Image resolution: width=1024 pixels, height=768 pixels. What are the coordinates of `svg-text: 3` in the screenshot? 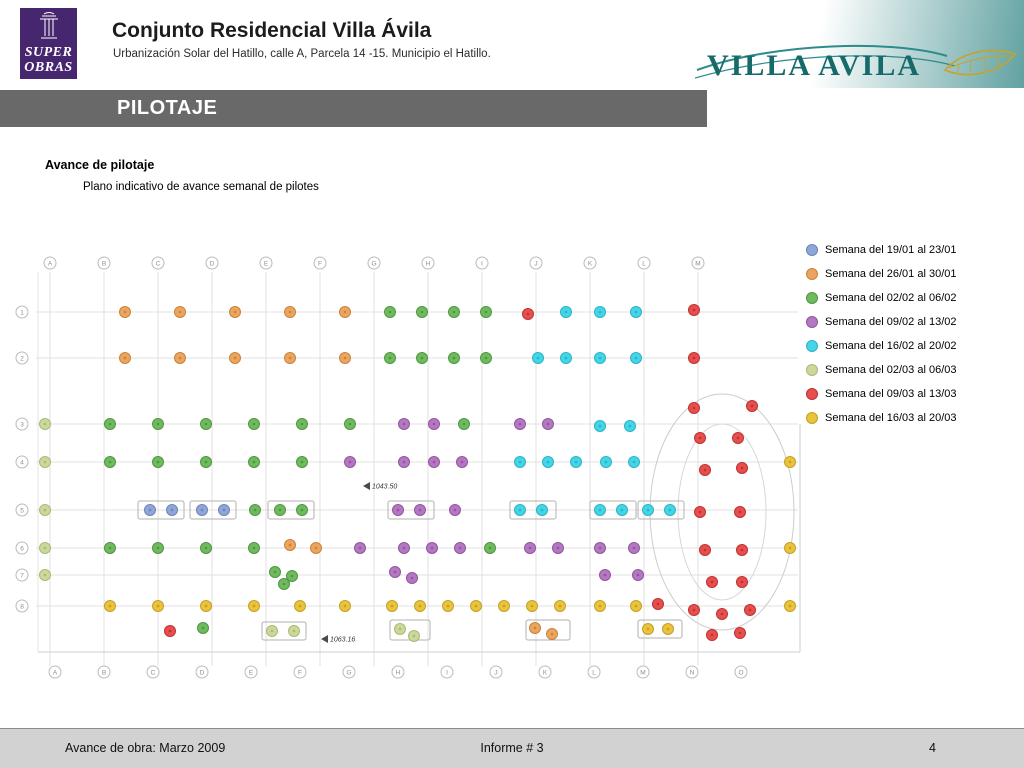 It's located at (22, 424).